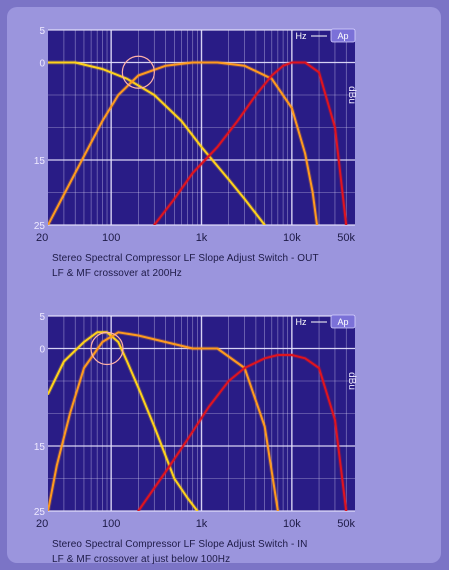 Image resolution: width=449 pixels, height=570 pixels. I want to click on caption-line-2: LF & MF crossover at 200Hz, so click(117, 273).